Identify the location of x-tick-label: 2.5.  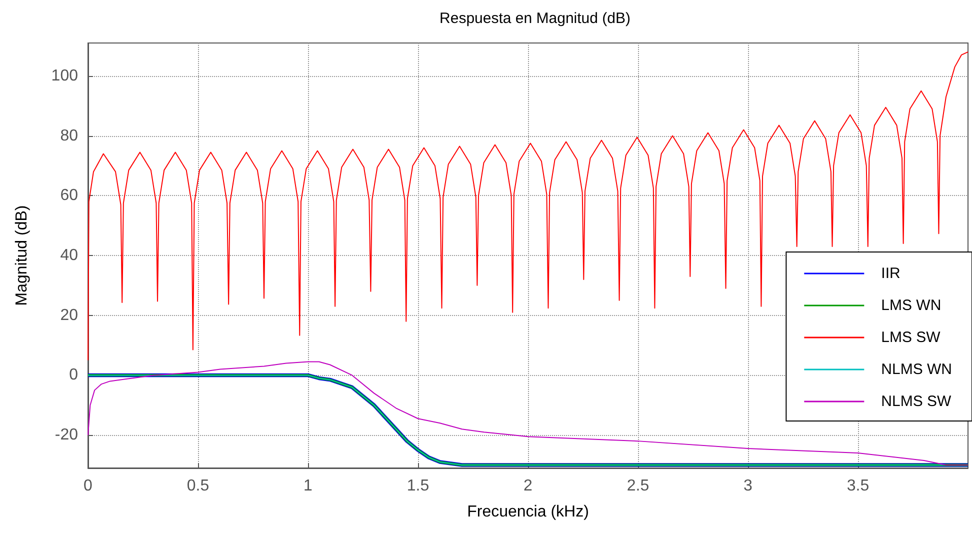
(638, 486).